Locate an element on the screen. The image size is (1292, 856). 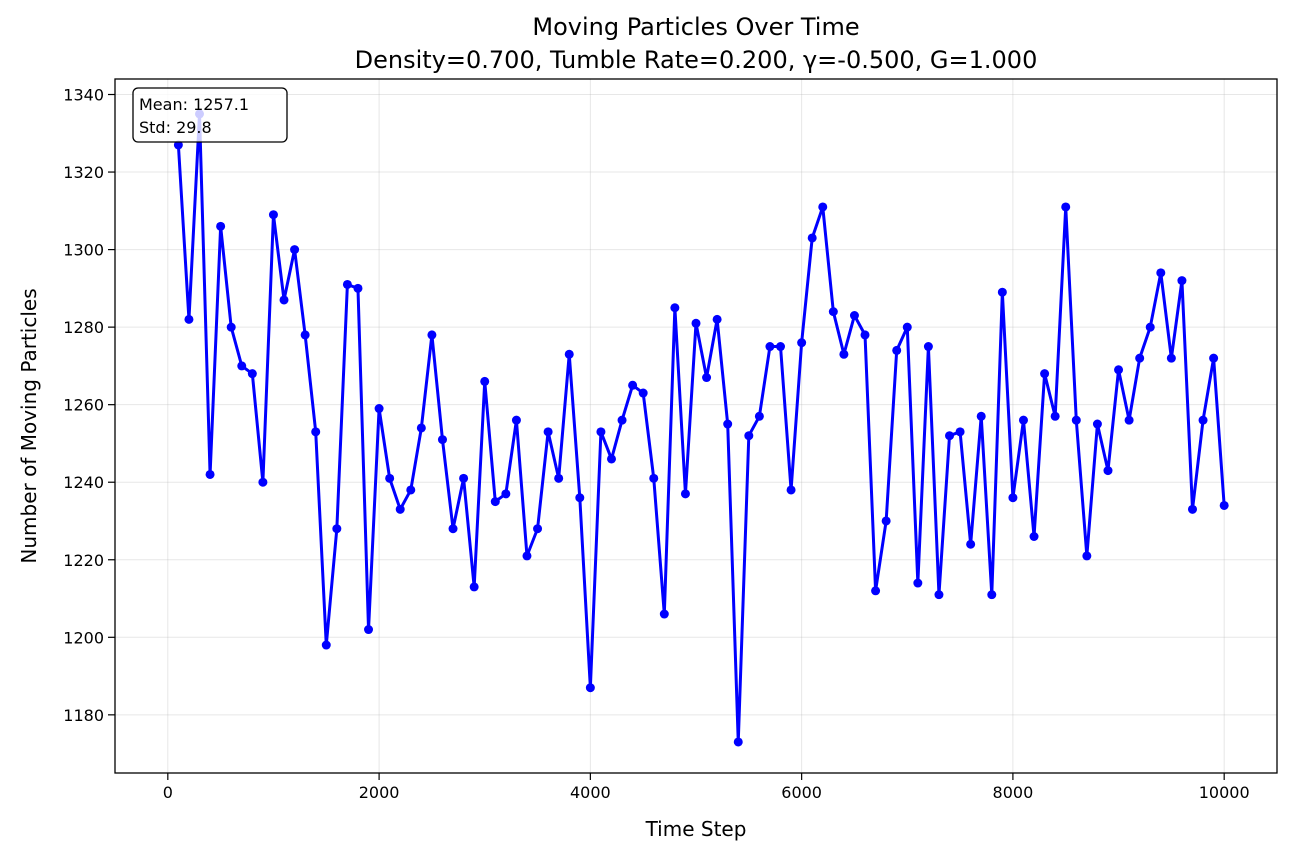
x-tick-label: 2000 is located at coordinates (379, 792).